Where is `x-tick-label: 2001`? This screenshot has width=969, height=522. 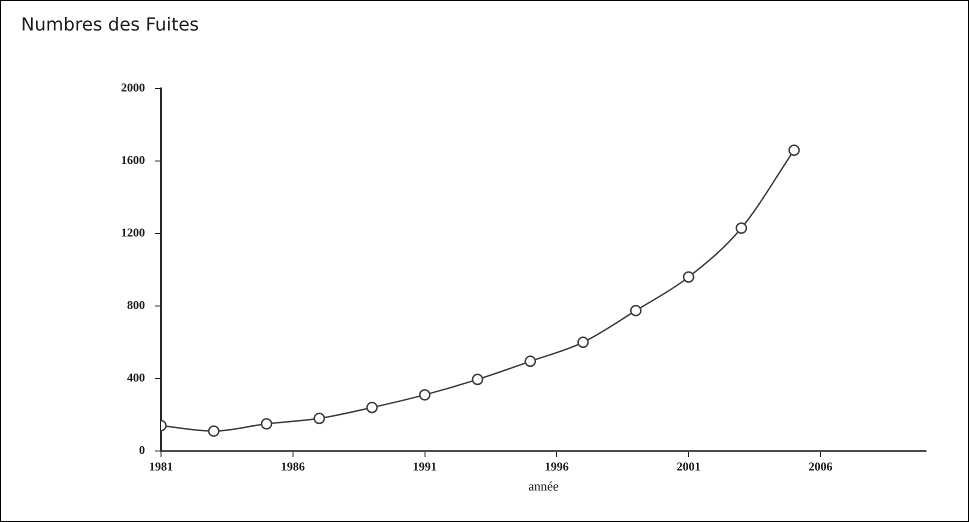 x-tick-label: 2001 is located at coordinates (688, 466).